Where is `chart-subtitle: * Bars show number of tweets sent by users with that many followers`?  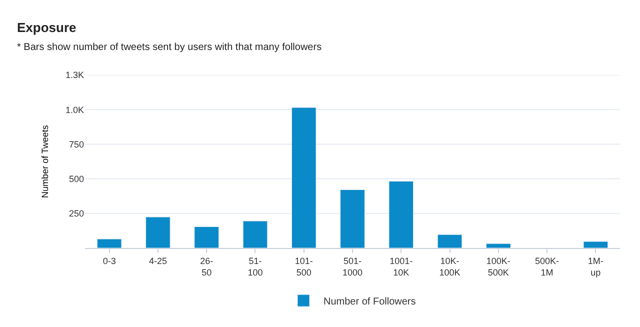 chart-subtitle: * Bars show number of tweets sent by users with that many followers is located at coordinates (169, 47).